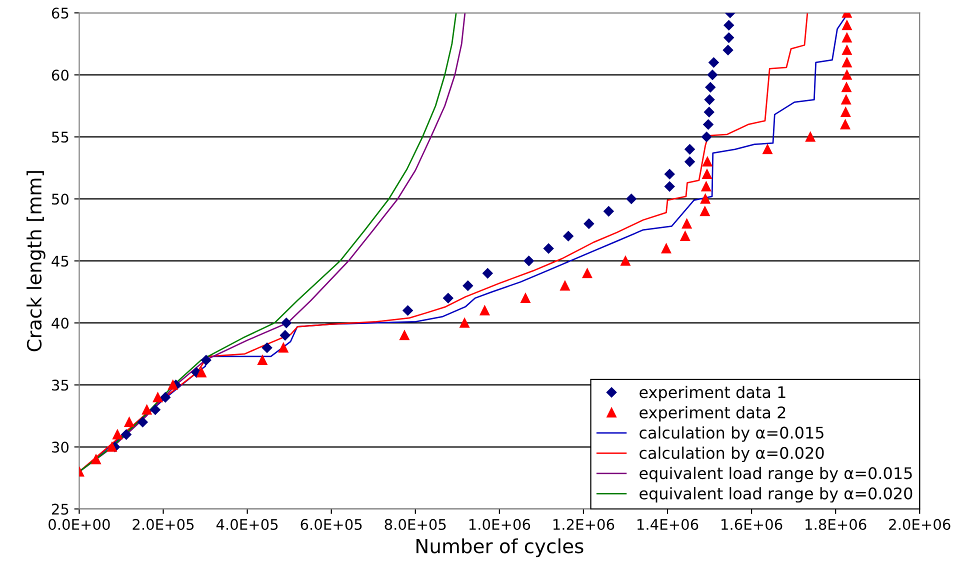 The height and width of the screenshot is (585, 966). What do you see at coordinates (713, 414) in the screenshot?
I see `legend-label: experiment data 2` at bounding box center [713, 414].